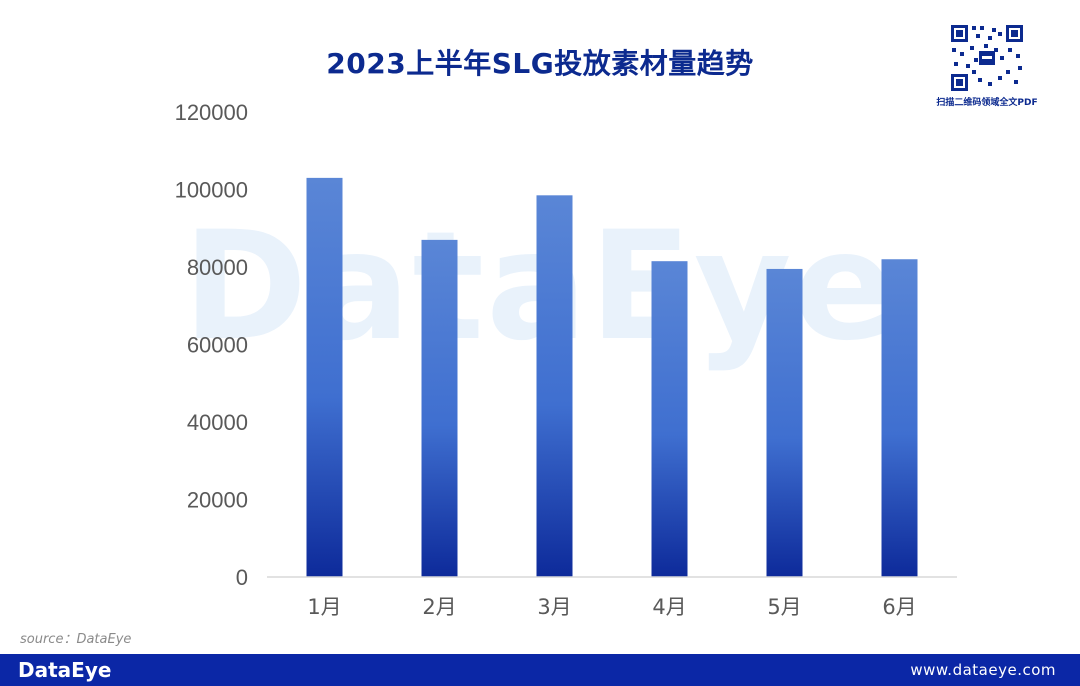  What do you see at coordinates (217, 500) in the screenshot?
I see `y-tick-label: 20000` at bounding box center [217, 500].